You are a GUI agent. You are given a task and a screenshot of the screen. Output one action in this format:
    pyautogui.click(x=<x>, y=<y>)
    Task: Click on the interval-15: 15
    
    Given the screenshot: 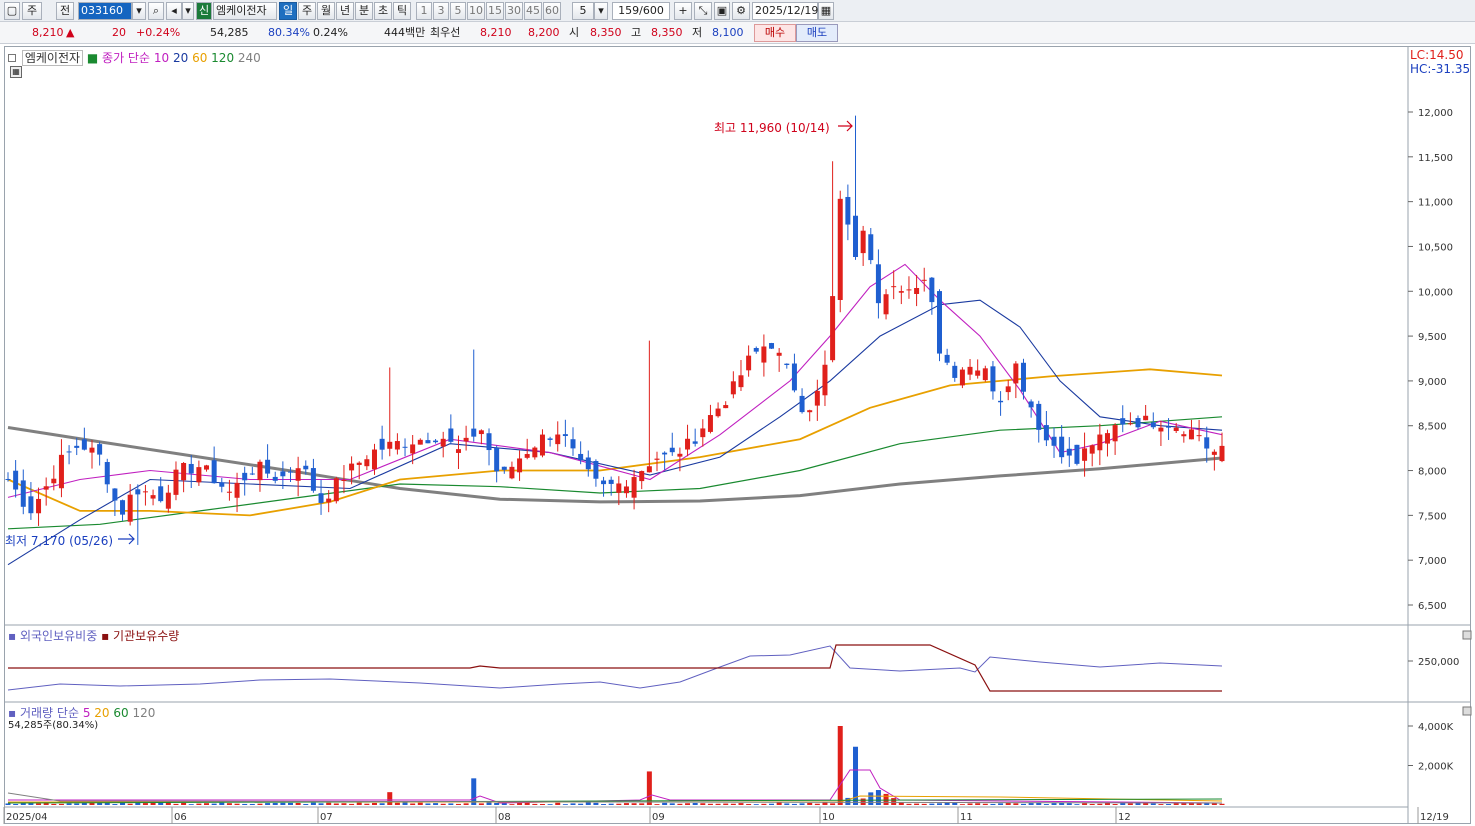 What is the action you would take?
    pyautogui.click(x=495, y=11)
    